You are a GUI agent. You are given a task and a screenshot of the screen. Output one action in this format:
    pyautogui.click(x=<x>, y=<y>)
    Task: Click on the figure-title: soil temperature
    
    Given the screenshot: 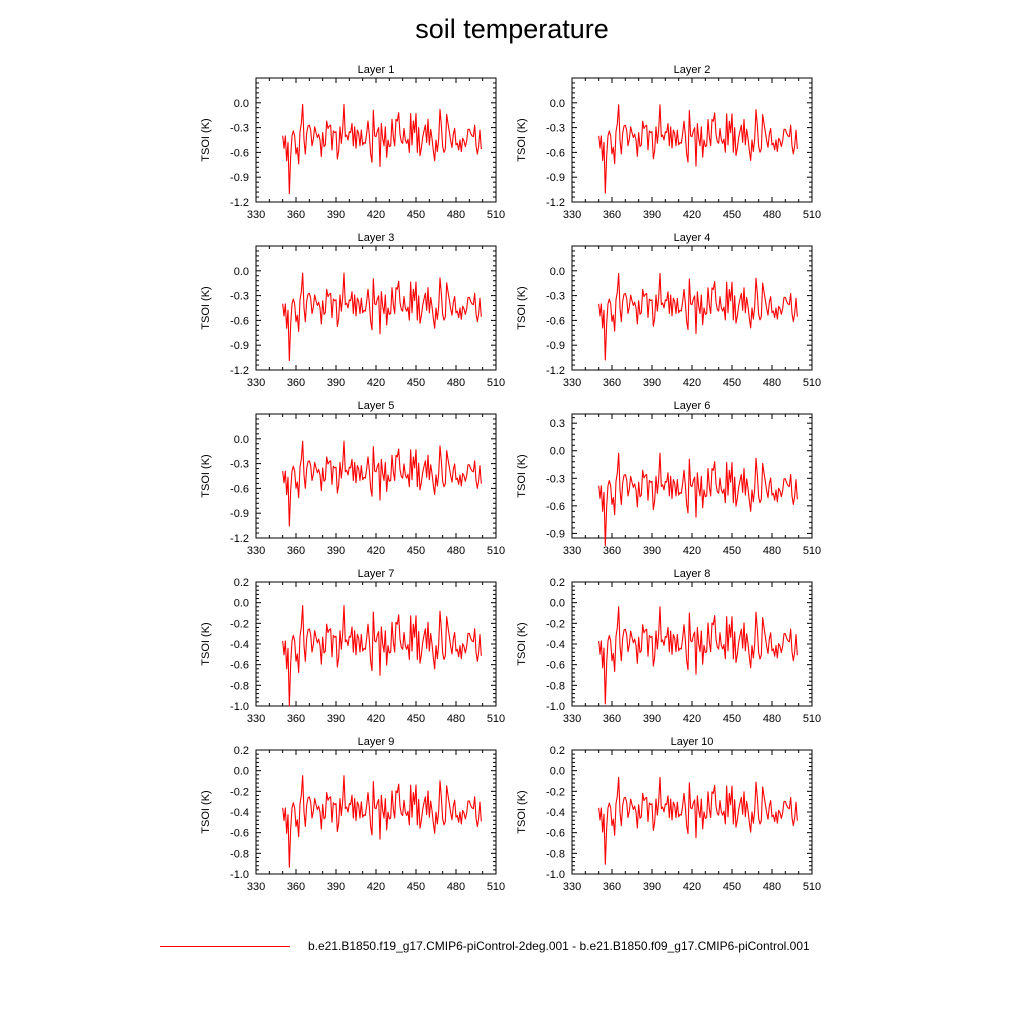 What is the action you would take?
    pyautogui.click(x=512, y=29)
    